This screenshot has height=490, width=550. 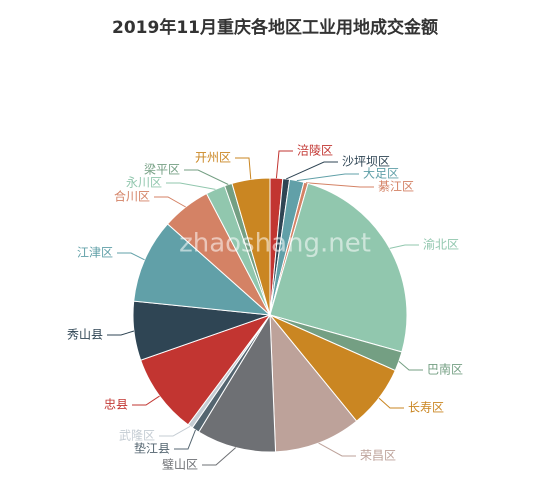 What do you see at coordinates (315, 150) in the screenshot?
I see `slice-label: 涪陵区` at bounding box center [315, 150].